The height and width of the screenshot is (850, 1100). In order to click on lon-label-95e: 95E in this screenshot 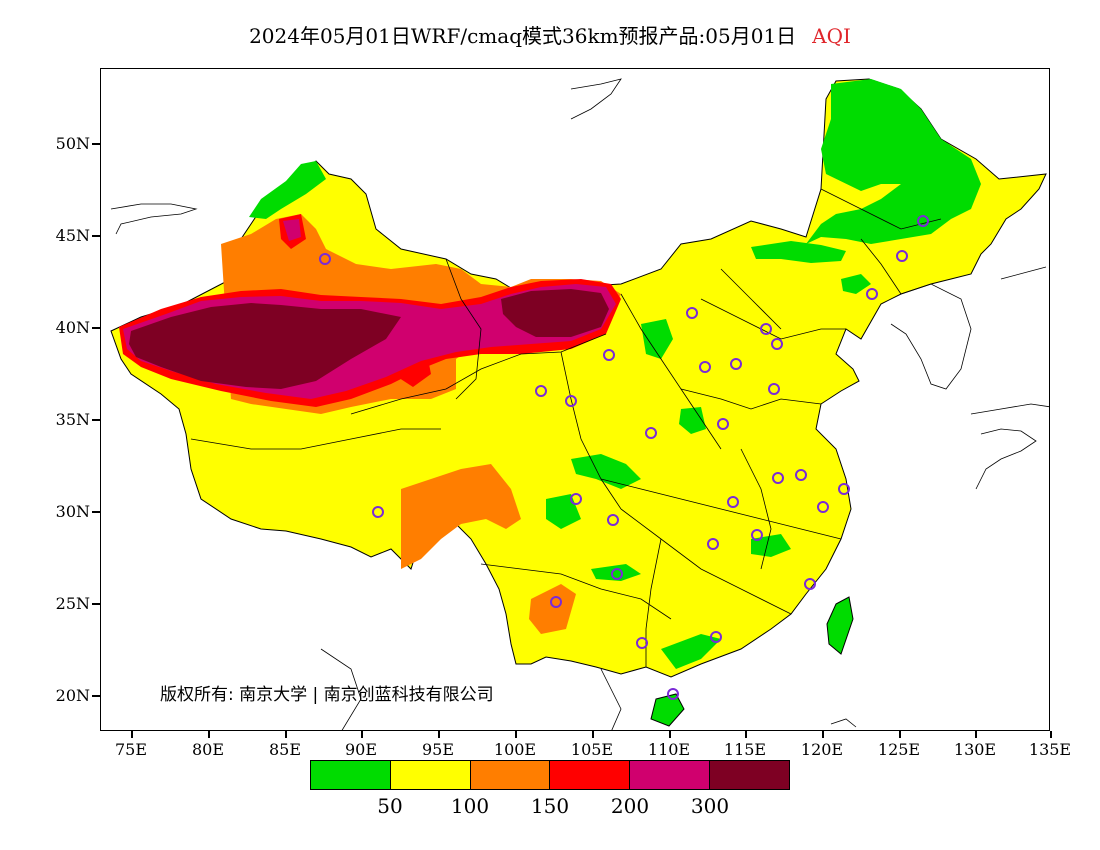, I will do `click(438, 749)`.